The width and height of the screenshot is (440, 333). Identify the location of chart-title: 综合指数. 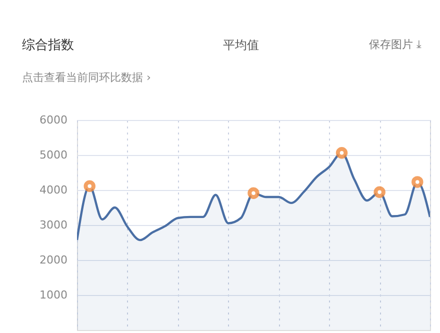
(48, 45).